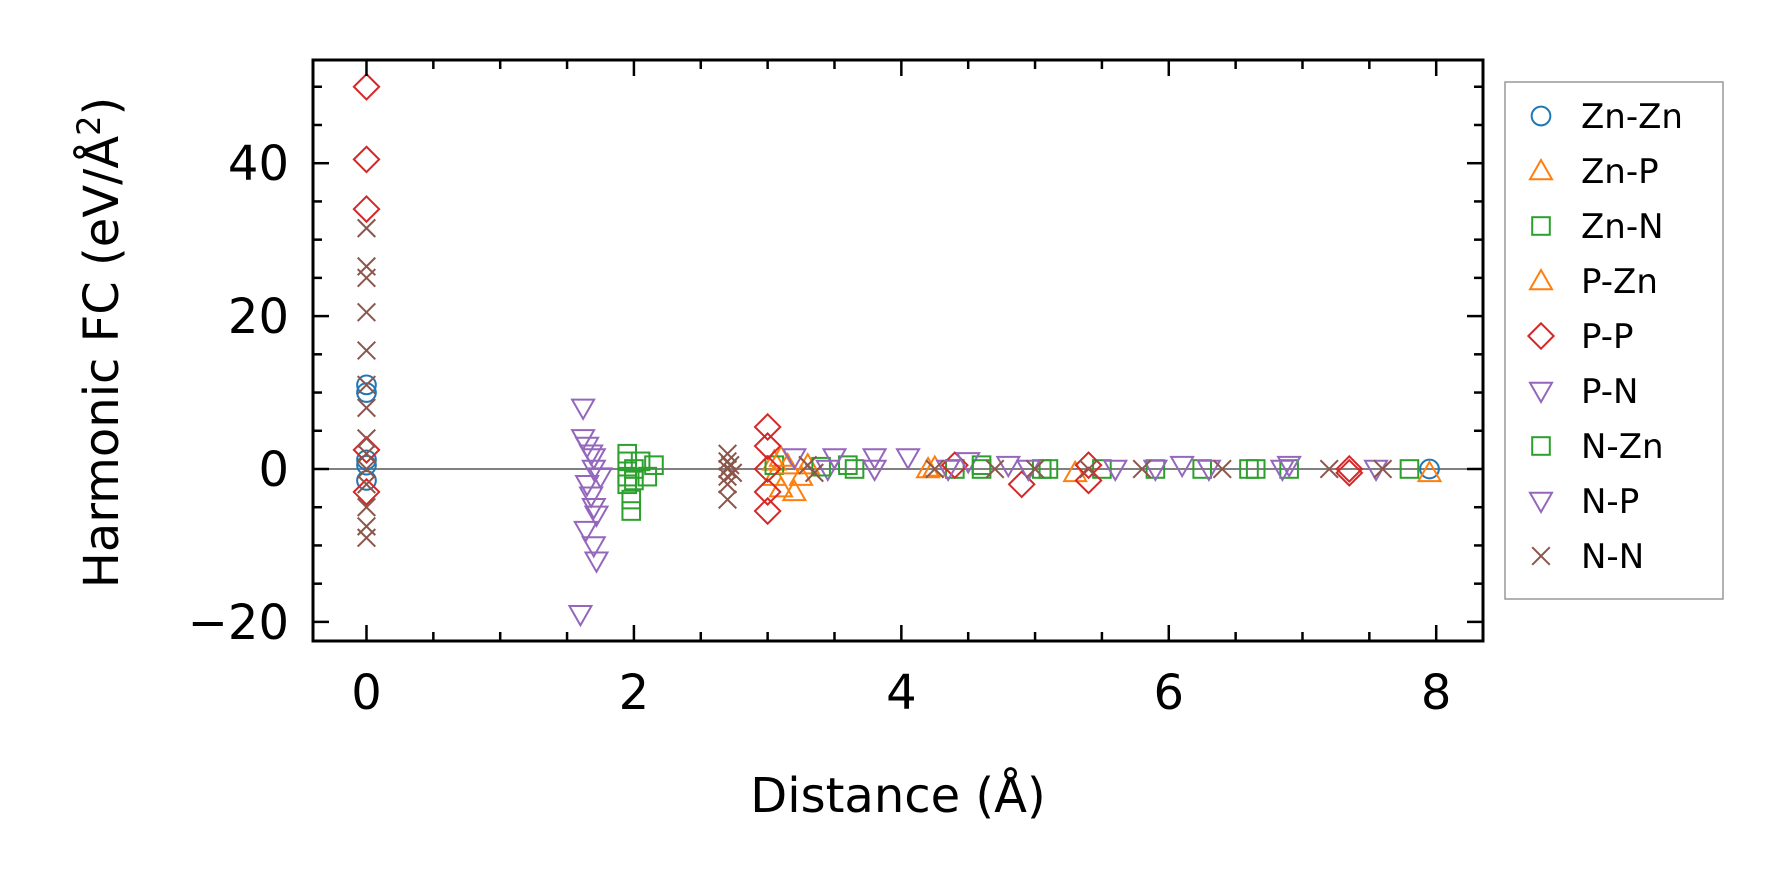 This screenshot has height=883, width=1771. I want to click on x-tick-label: 4, so click(901, 693).